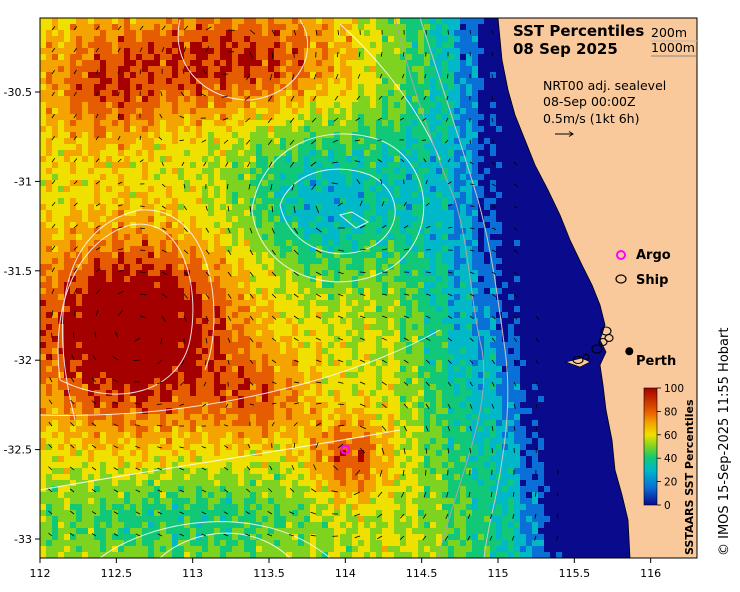 This screenshot has width=740, height=592. What do you see at coordinates (22, 316) in the screenshot?
I see `y-axis: -30.5 -31 -31.5 -32 -32.5 -33` at bounding box center [22, 316].